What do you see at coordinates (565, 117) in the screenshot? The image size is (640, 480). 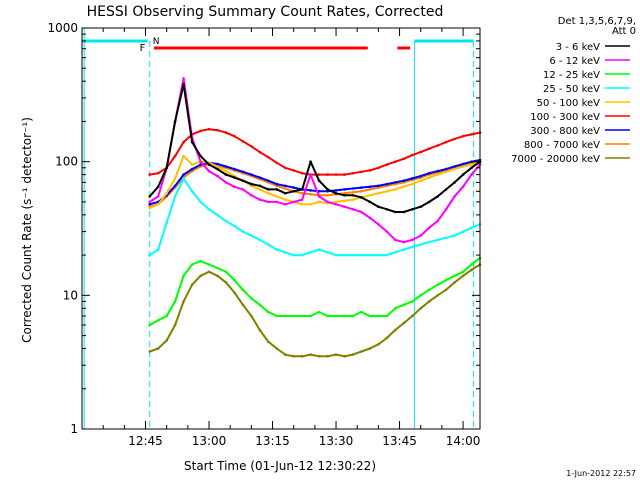 I see `legend-label: 100 - 300 keV` at bounding box center [565, 117].